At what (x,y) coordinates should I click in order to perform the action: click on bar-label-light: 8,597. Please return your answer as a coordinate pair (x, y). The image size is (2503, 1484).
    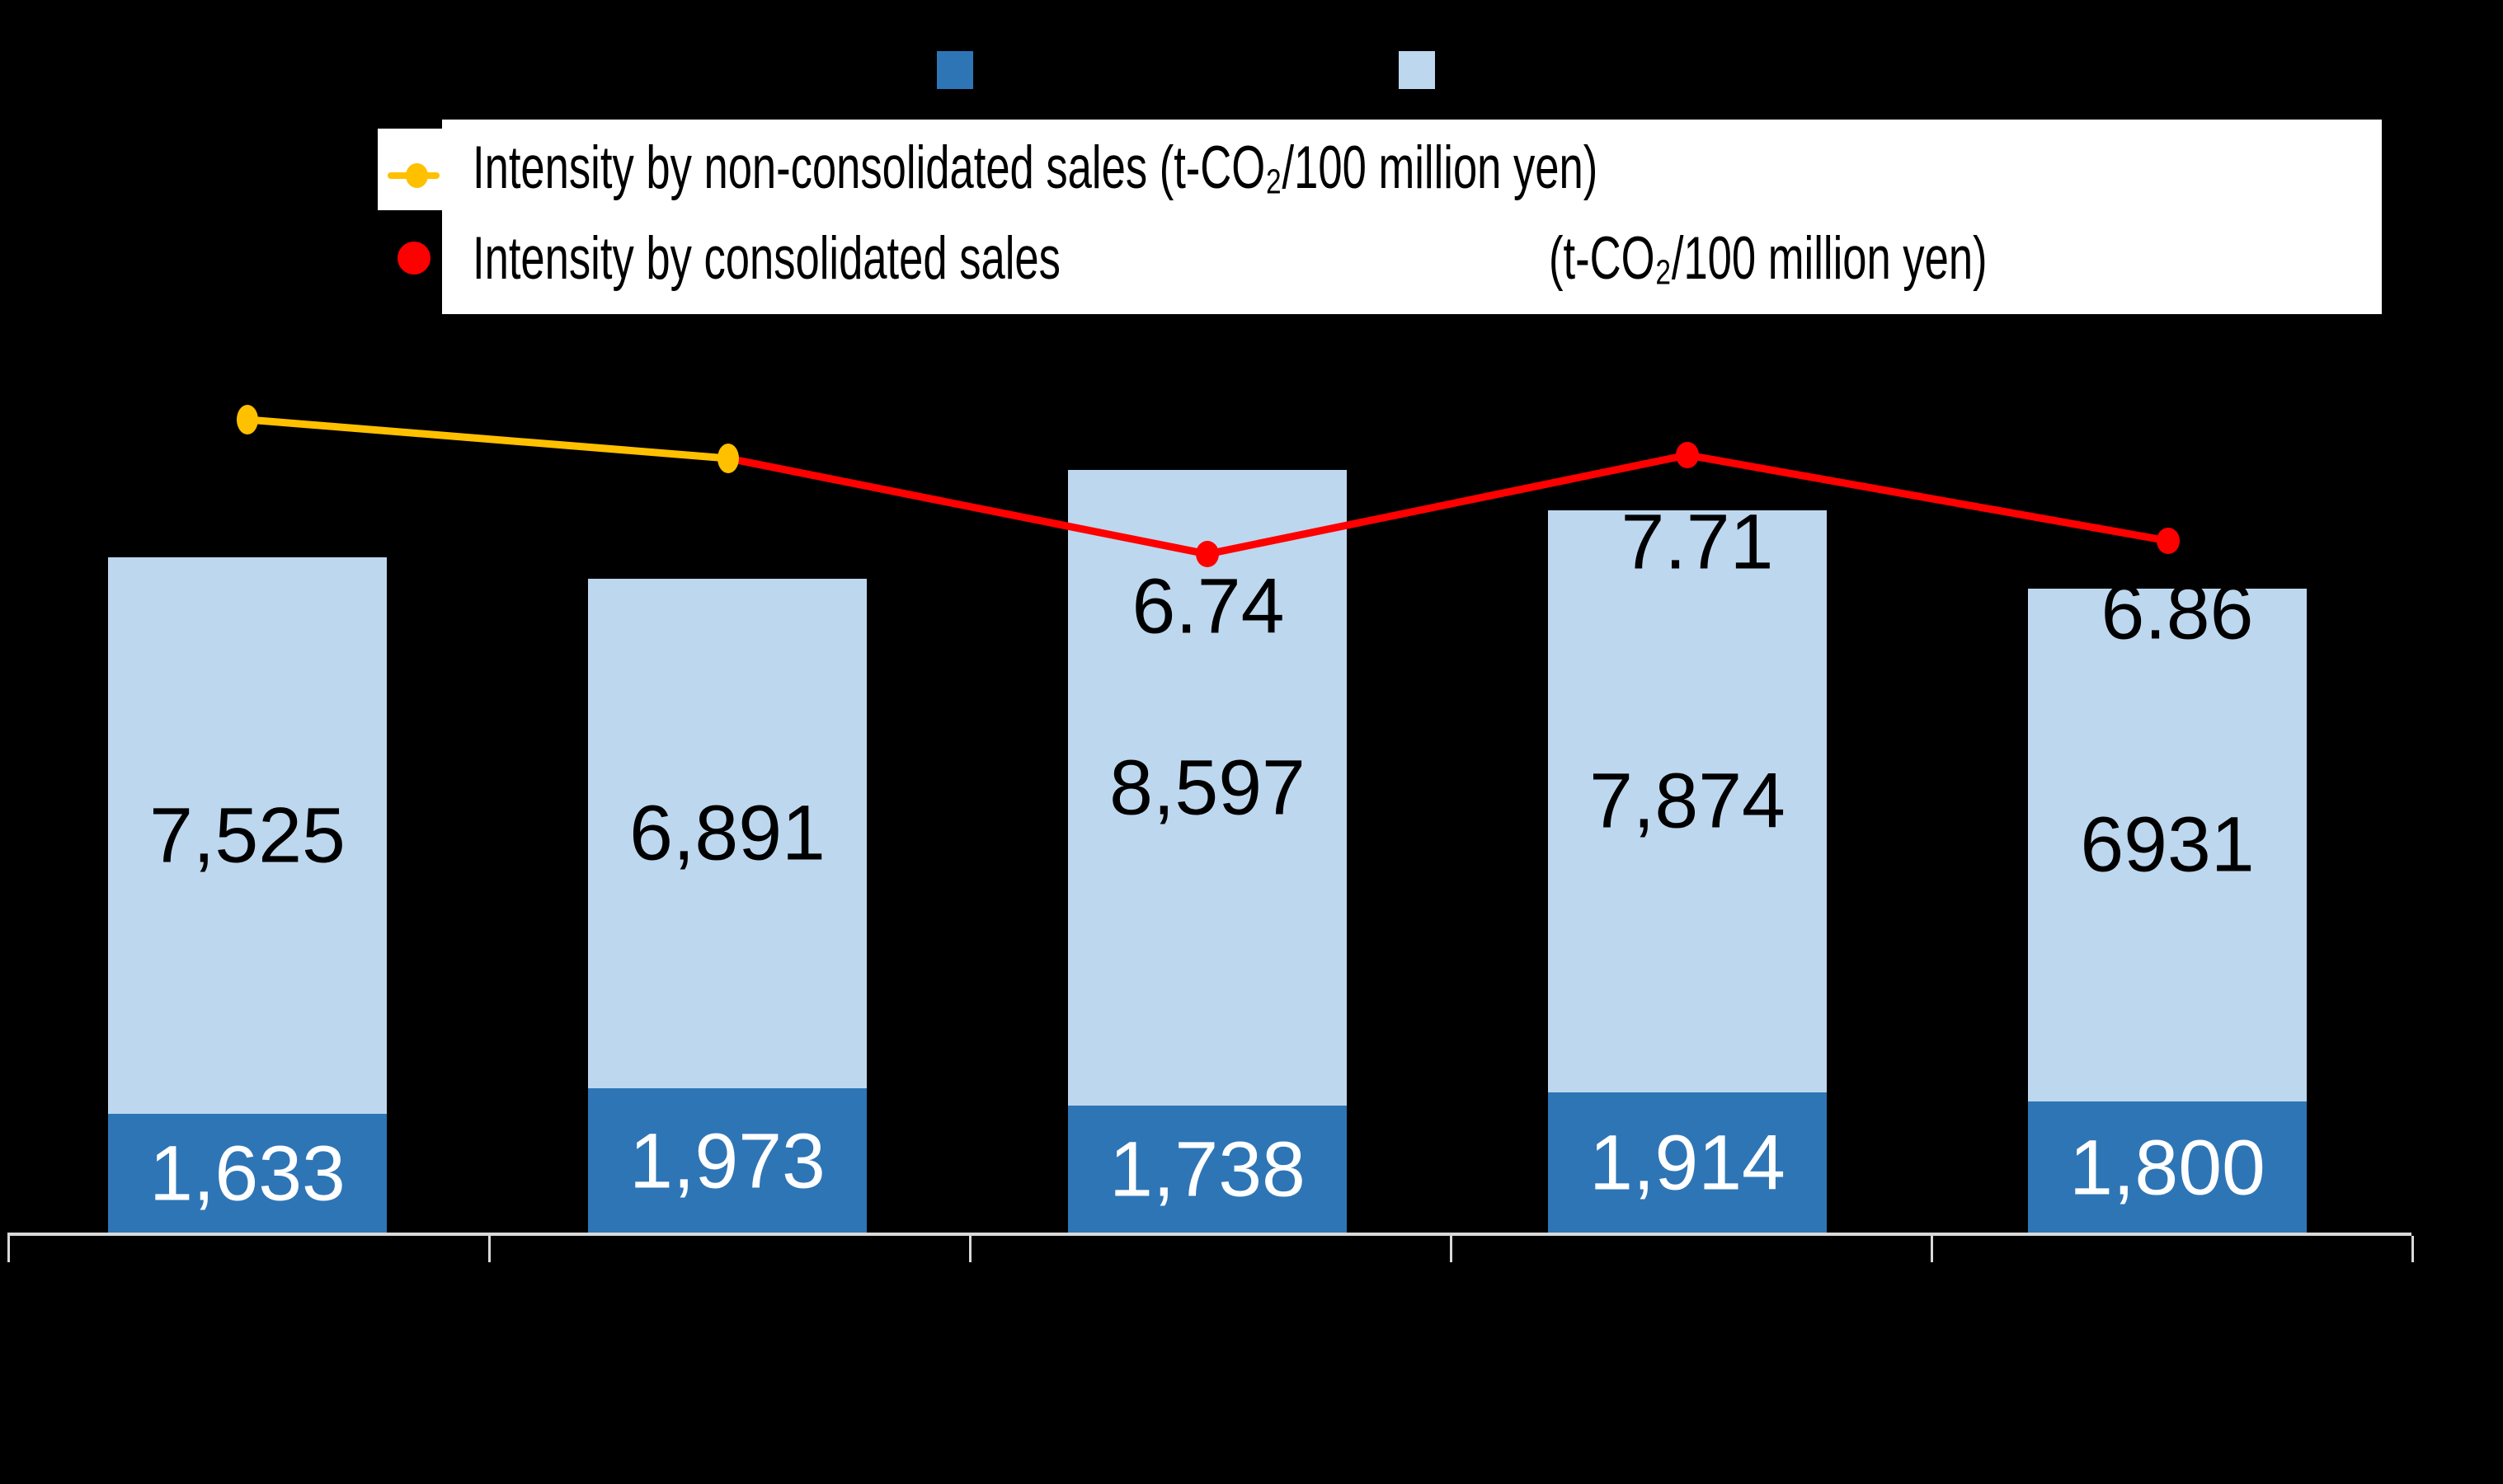
    Looking at the image, I should click on (1207, 787).